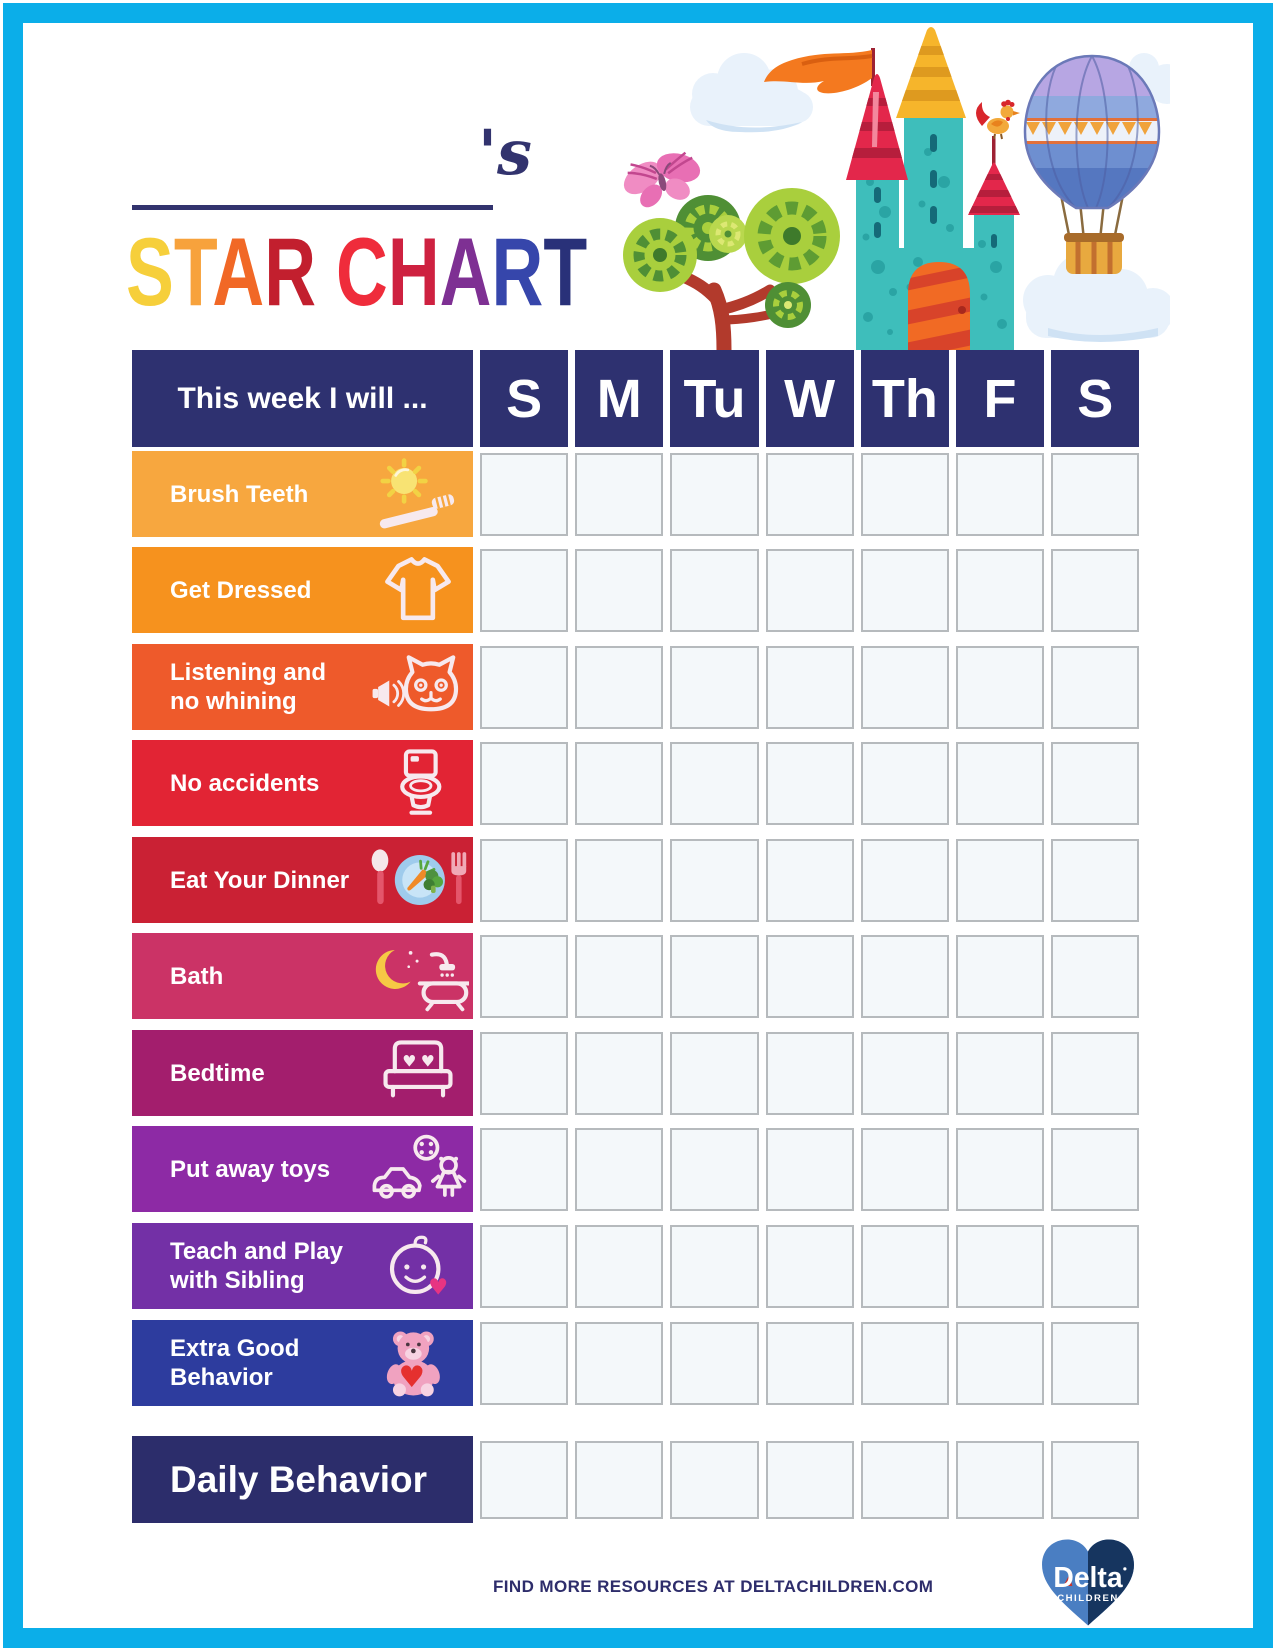 Image resolution: width=1276 pixels, height=1651 pixels. I want to click on tree-icon, so click(731, 269).